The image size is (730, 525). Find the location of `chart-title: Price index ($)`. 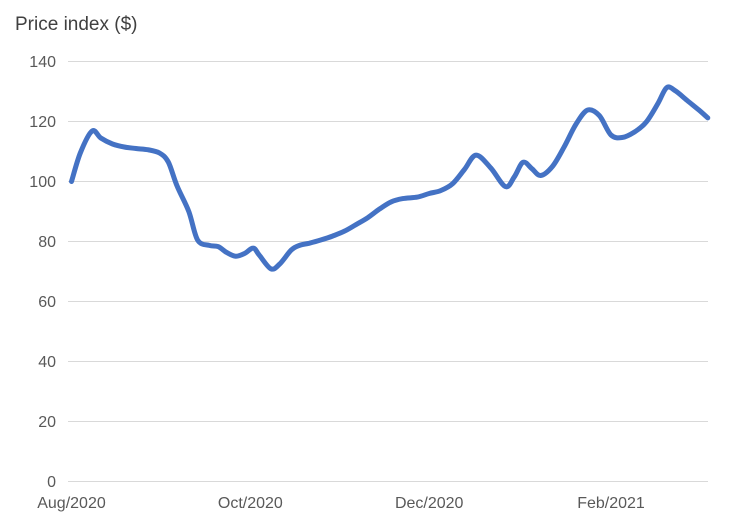

chart-title: Price index ($) is located at coordinates (76, 24).